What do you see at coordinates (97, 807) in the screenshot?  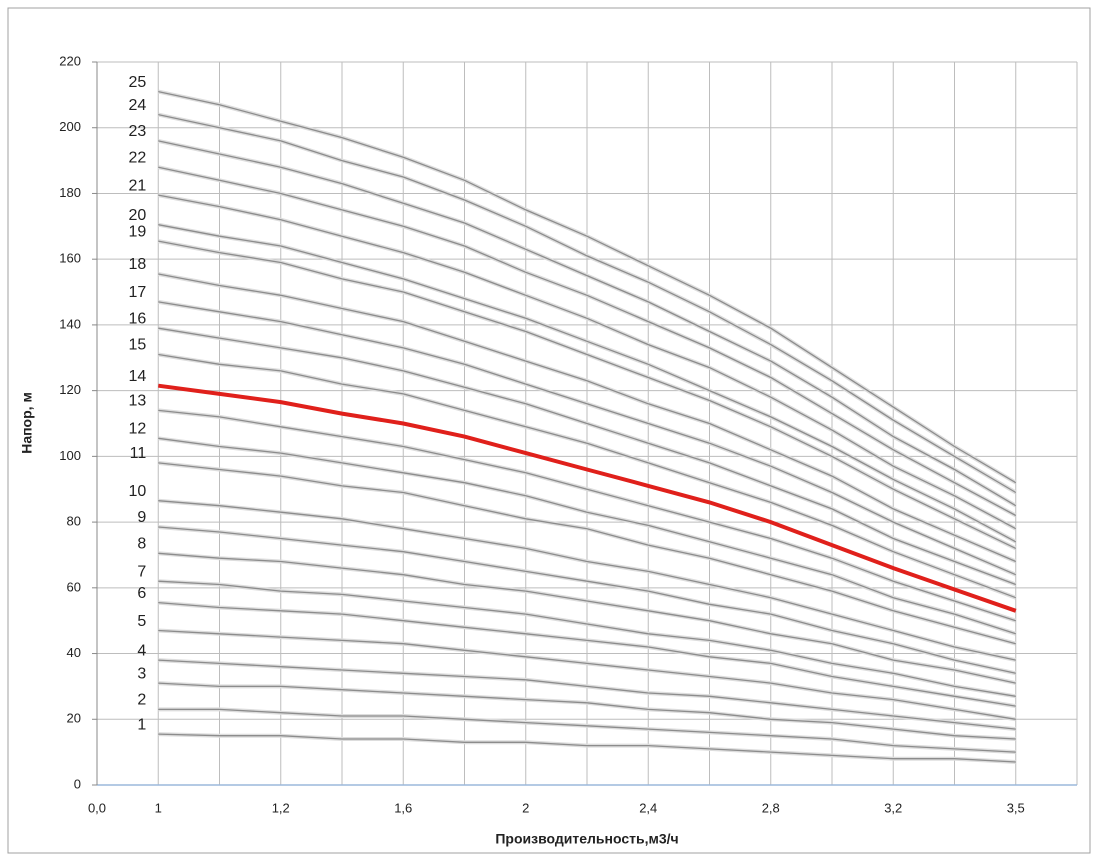 I see `x-tick-label: 0,0` at bounding box center [97, 807].